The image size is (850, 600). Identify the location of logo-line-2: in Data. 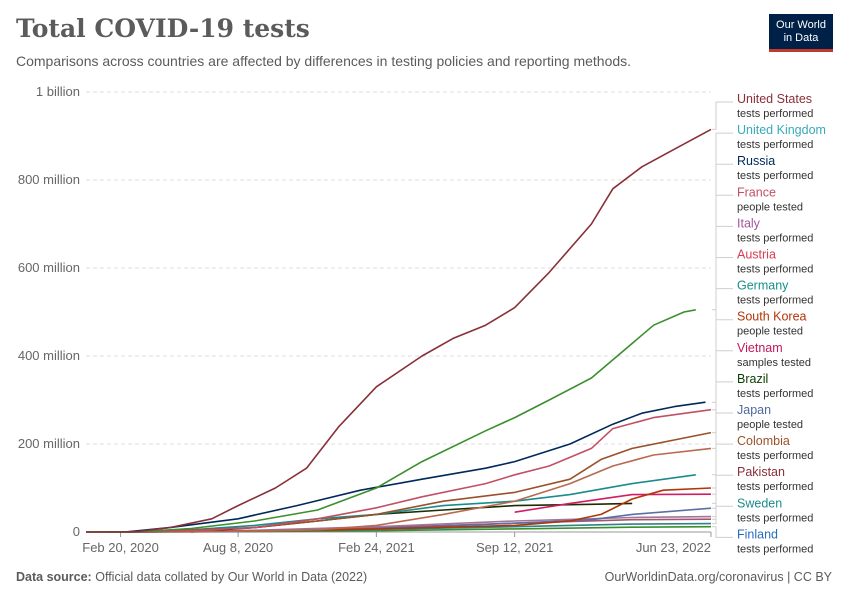
(801, 37).